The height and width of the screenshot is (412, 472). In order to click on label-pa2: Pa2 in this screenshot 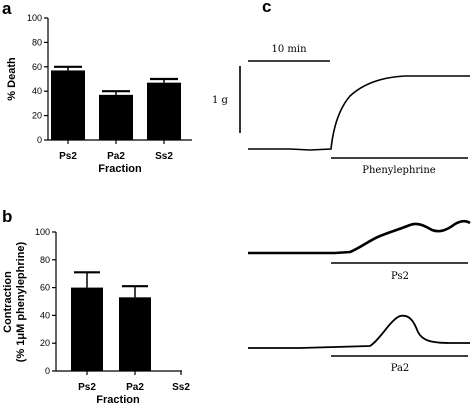, I will do `click(400, 368)`.